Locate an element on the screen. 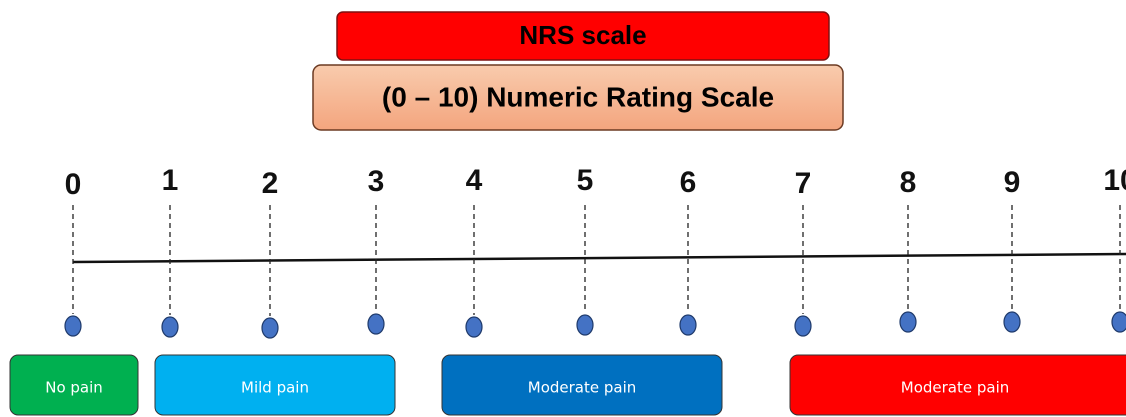 This screenshot has height=417, width=1126. tick-label: 9 is located at coordinates (1012, 182).